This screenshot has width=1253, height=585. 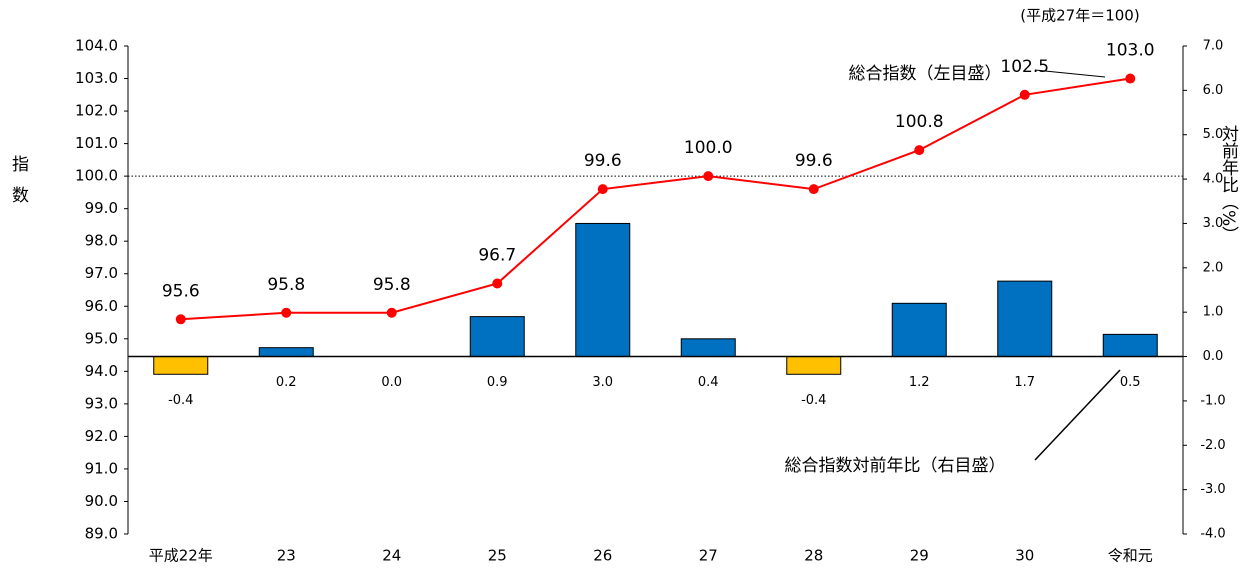 I want to click on y-tick-label: 89.0, so click(x=101, y=534).